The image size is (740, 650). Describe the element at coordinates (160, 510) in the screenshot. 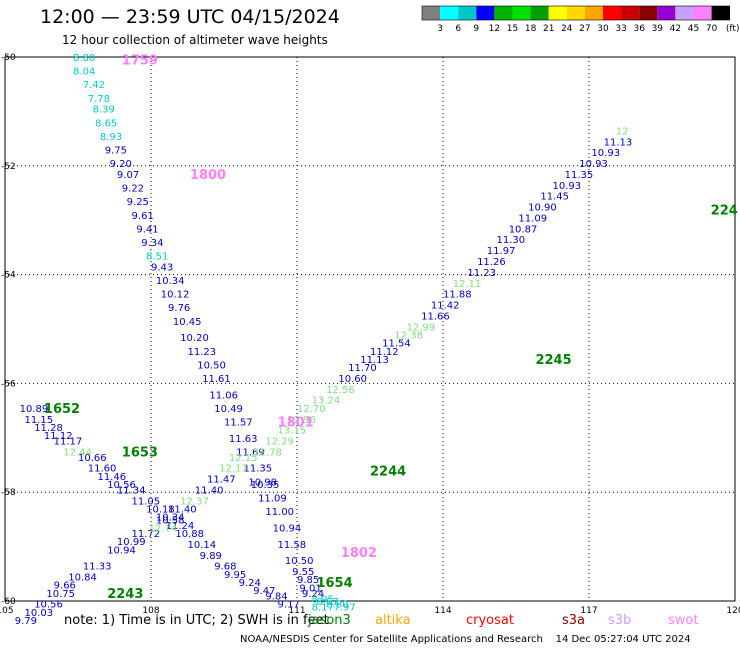

I see `wave-height-value: 10.18` at that location.